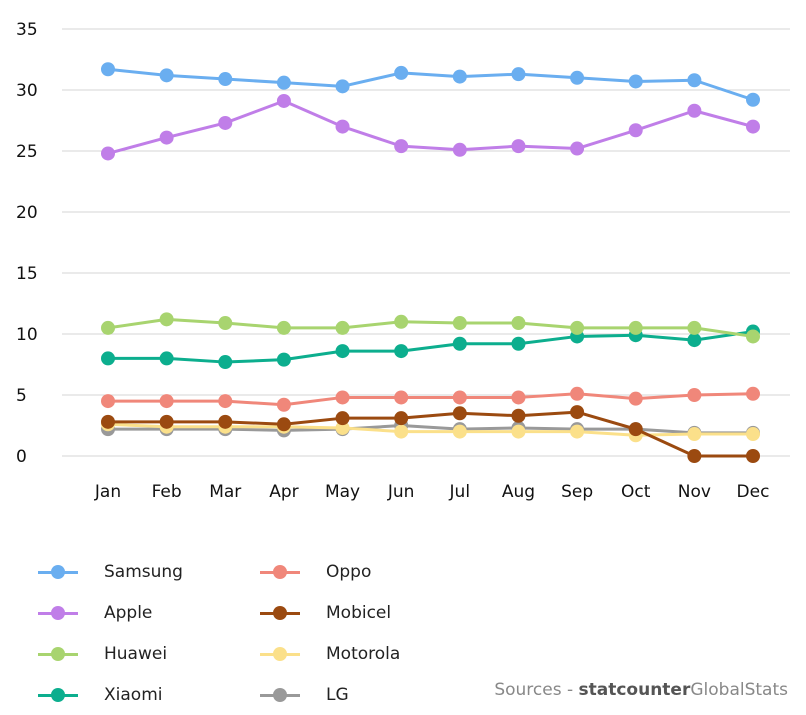 The height and width of the screenshot is (715, 806). Describe the element at coordinates (27, 30) in the screenshot. I see `y-tick-label: 35` at that location.